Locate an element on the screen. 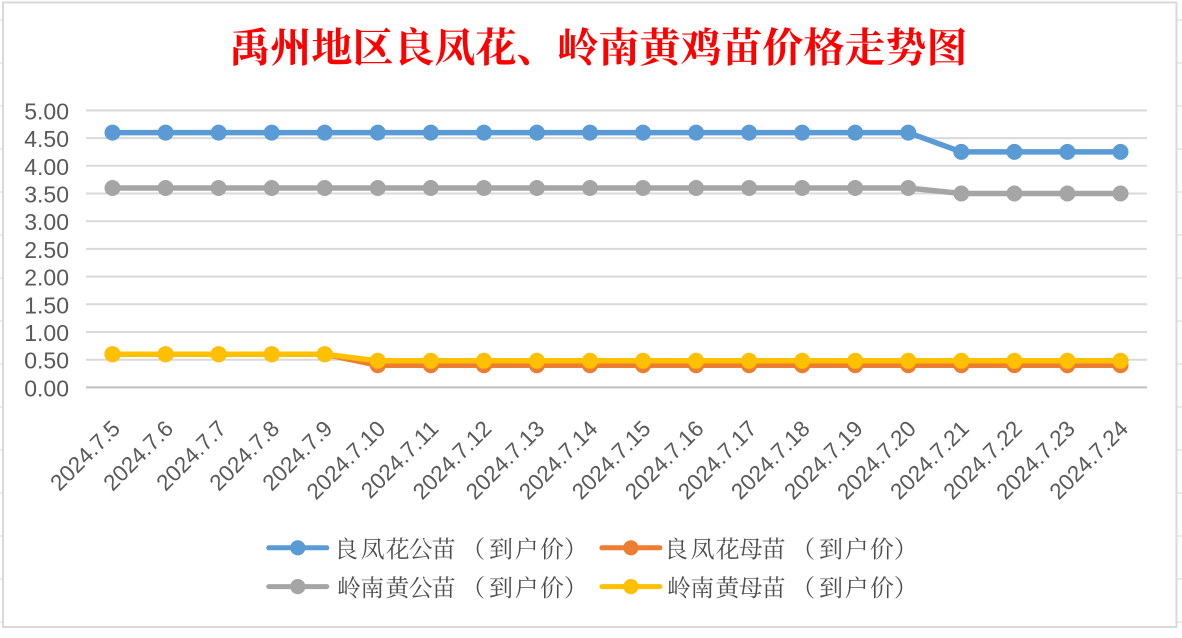 This screenshot has width=1182, height=638. svg-text: 4.00 is located at coordinates (46, 167).